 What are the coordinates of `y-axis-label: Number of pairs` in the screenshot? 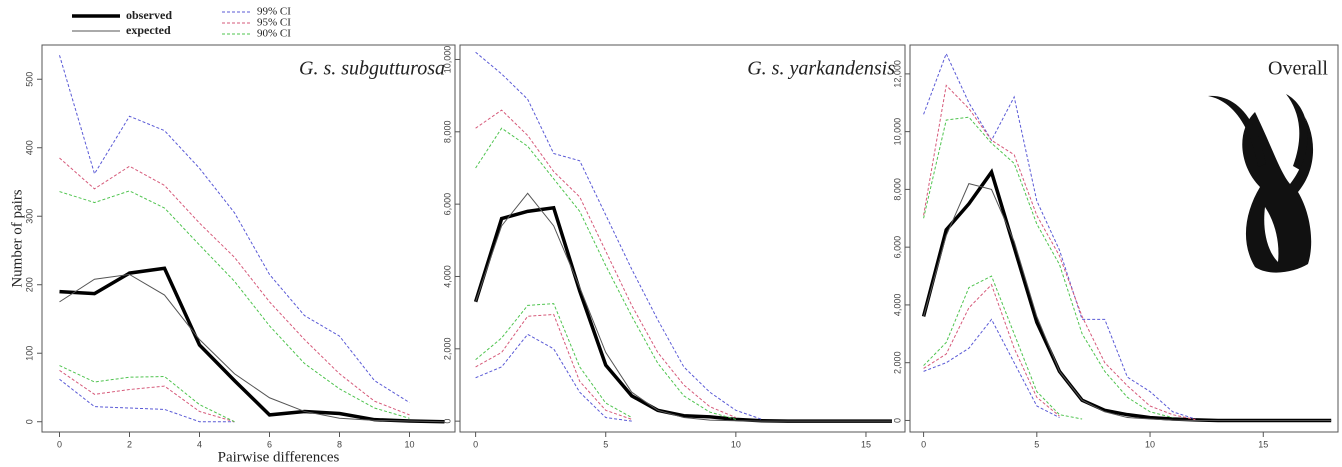 It's located at (17, 238).